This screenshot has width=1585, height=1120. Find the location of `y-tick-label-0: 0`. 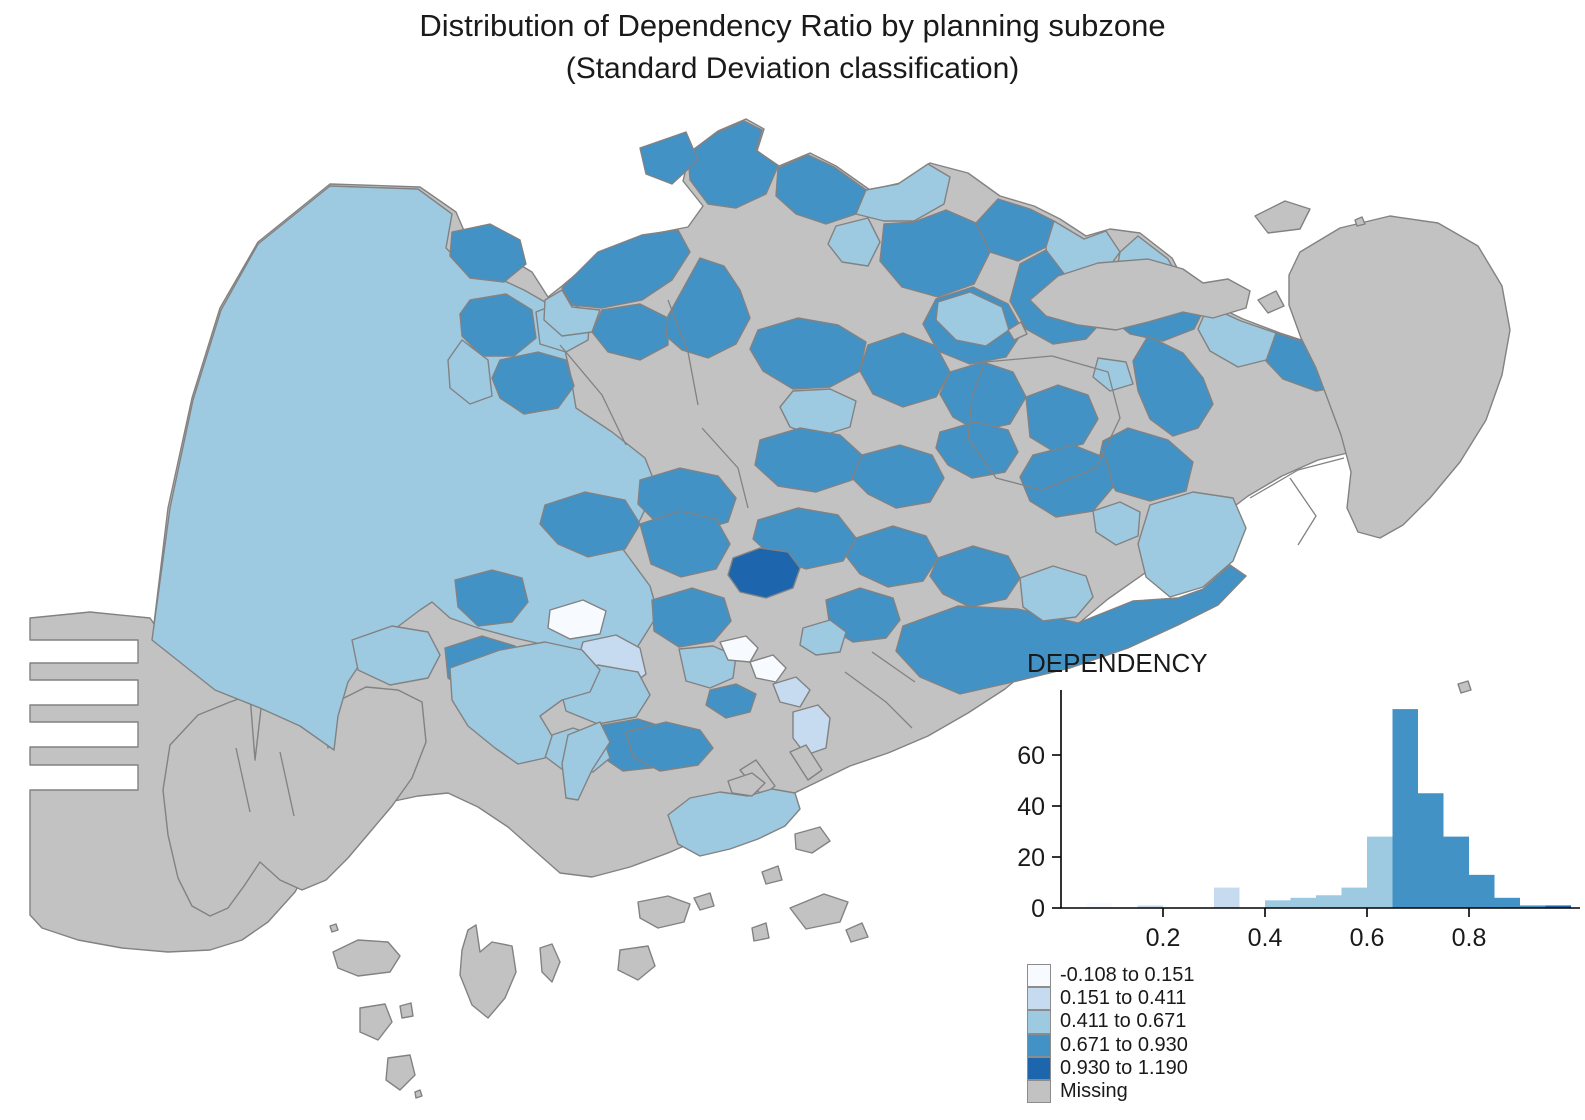

y-tick-label-0: 0 is located at coordinates (1038, 909).